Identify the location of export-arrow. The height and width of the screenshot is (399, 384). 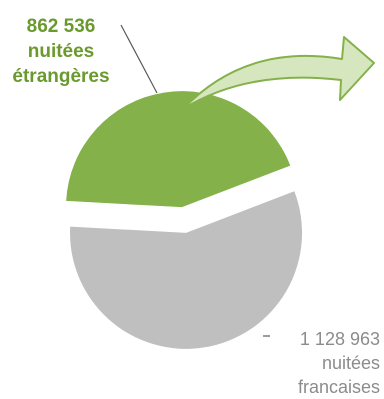
(278, 73).